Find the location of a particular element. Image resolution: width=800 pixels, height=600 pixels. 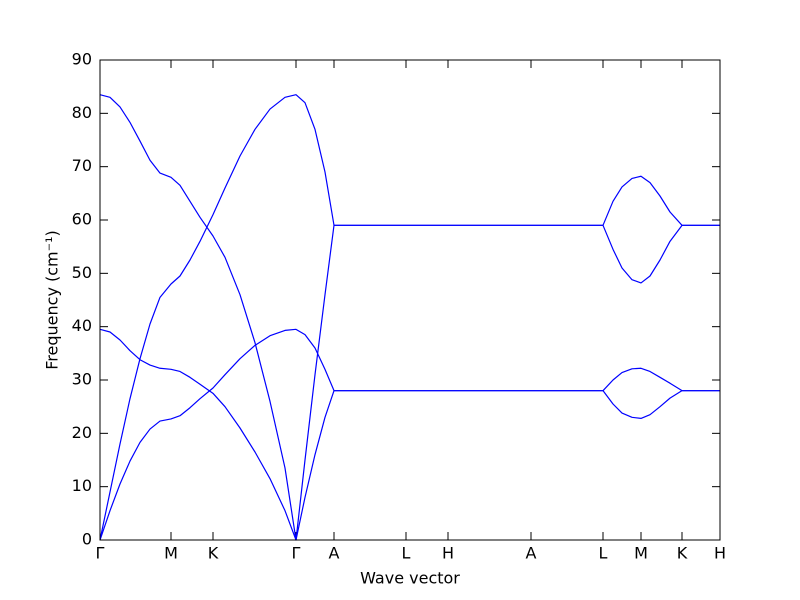

y-tick-label: 0 is located at coordinates (87, 539).